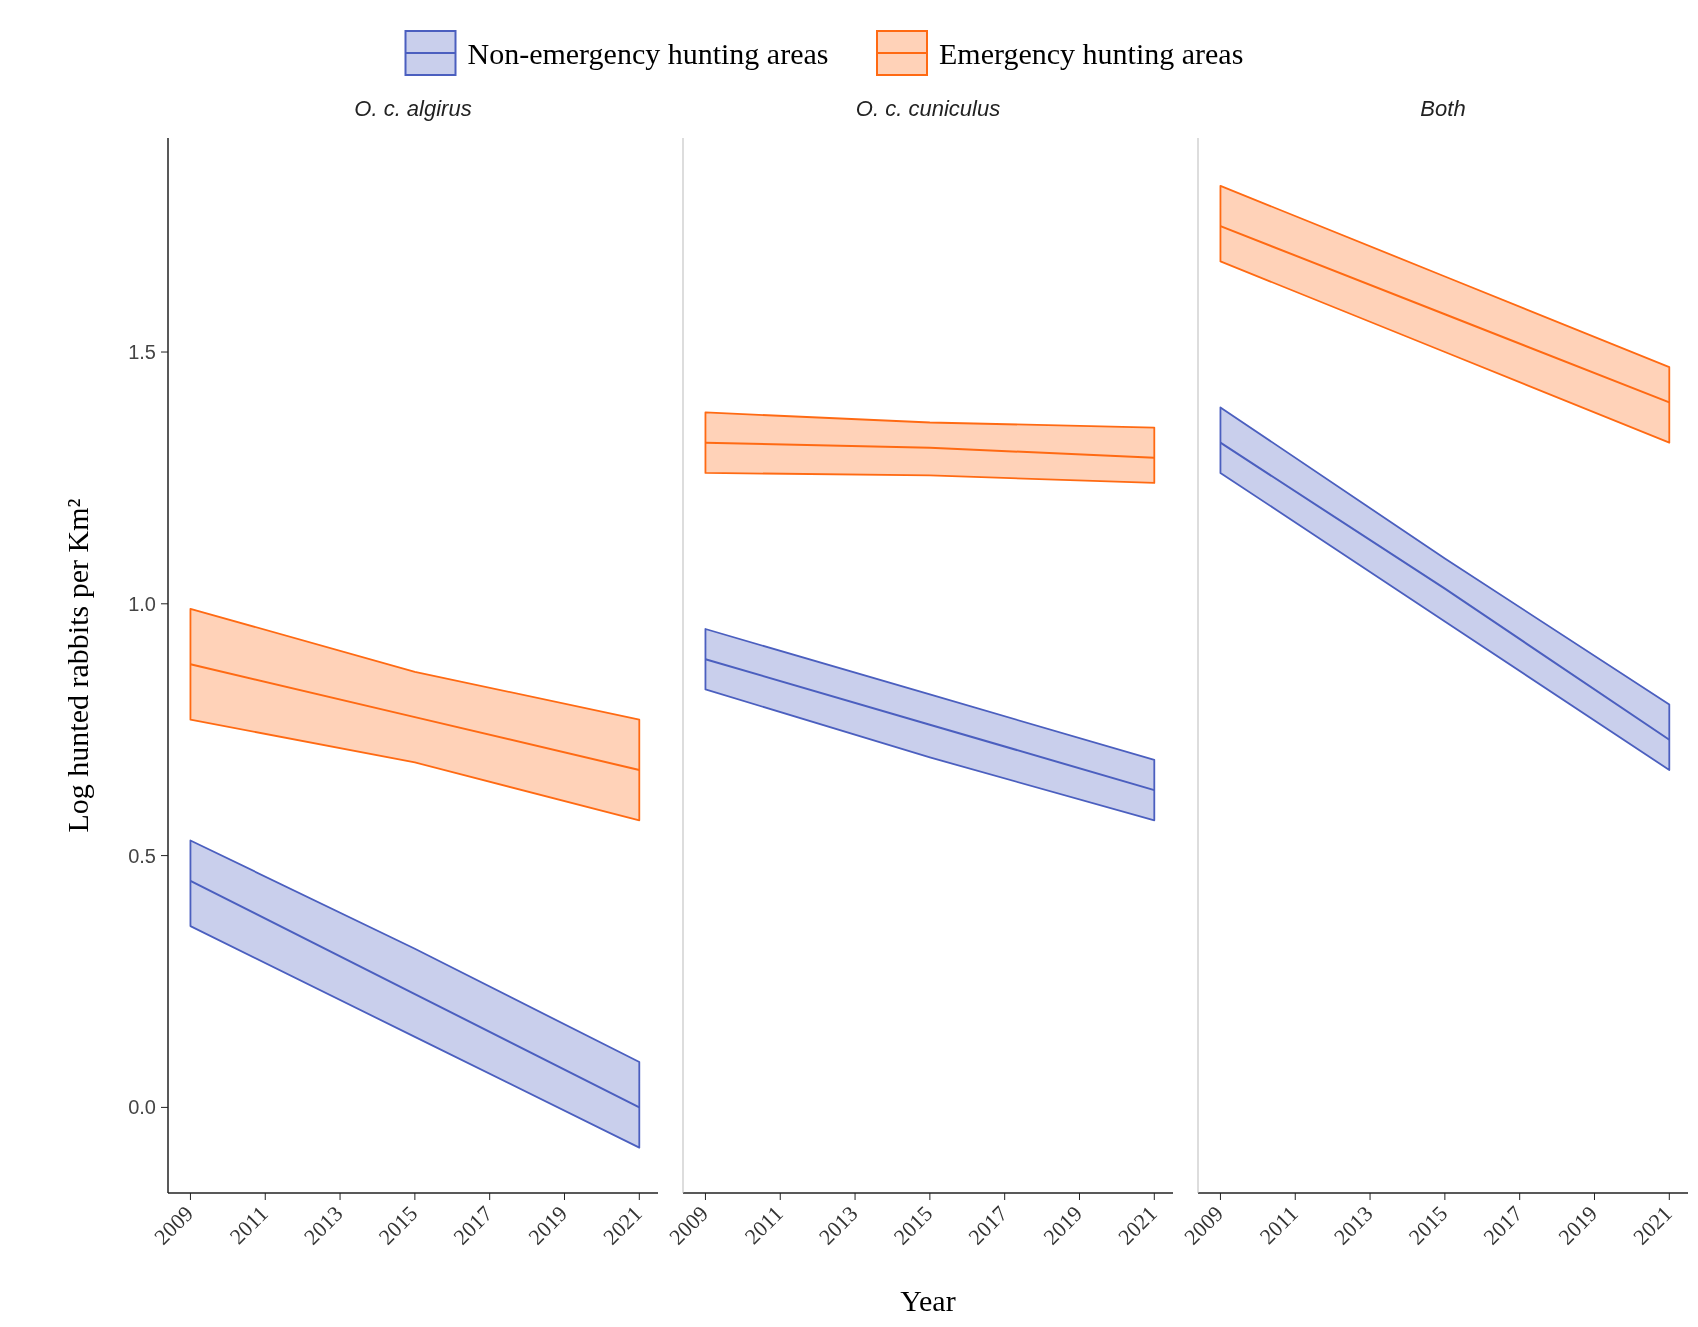 Image resolution: width=1698 pixels, height=1327 pixels. What do you see at coordinates (142, 352) in the screenshot?
I see `y-tick-label: 1.5` at bounding box center [142, 352].